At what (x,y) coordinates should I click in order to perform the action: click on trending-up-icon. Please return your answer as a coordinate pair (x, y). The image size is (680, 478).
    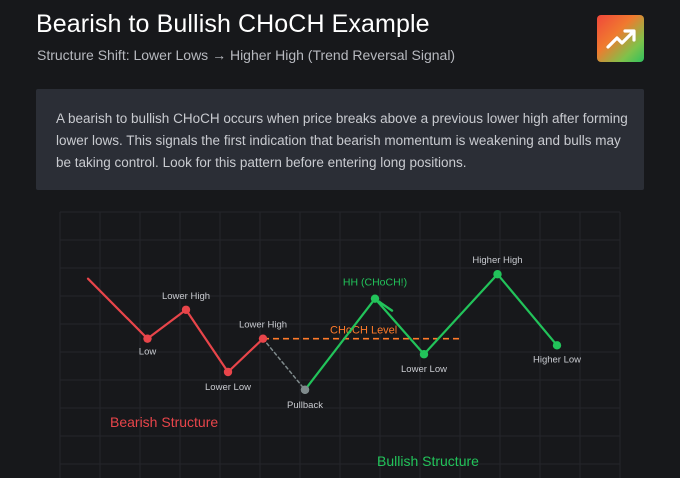
    Looking at the image, I should click on (620, 38).